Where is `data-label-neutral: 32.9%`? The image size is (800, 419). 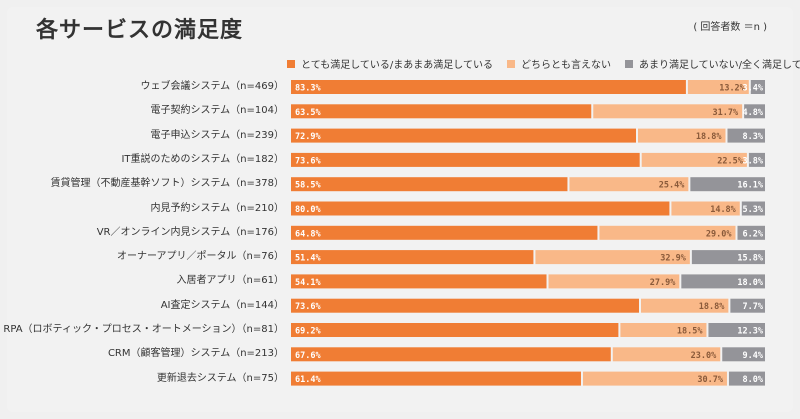 data-label-neutral: 32.9% is located at coordinates (673, 259).